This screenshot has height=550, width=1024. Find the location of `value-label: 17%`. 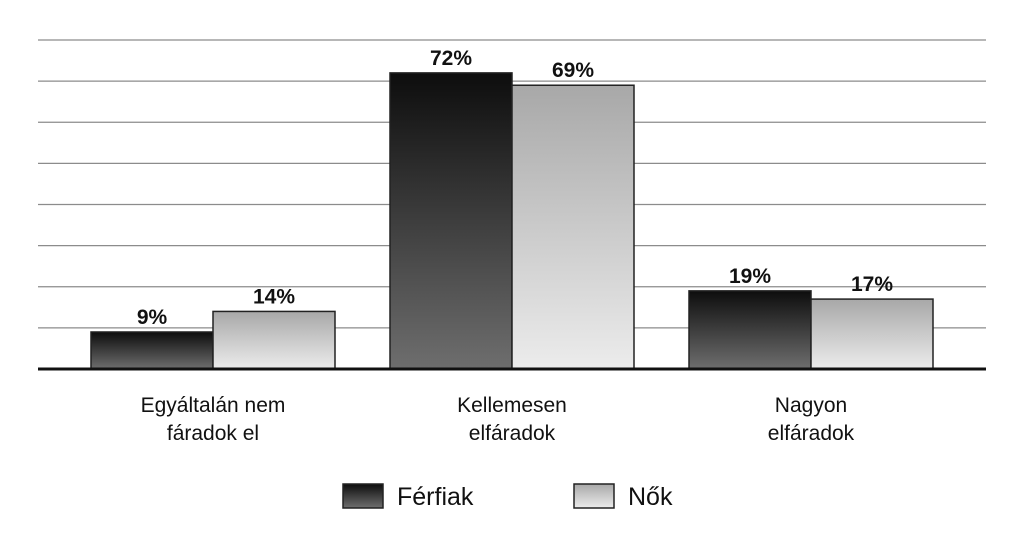

value-label: 17% is located at coordinates (872, 284).